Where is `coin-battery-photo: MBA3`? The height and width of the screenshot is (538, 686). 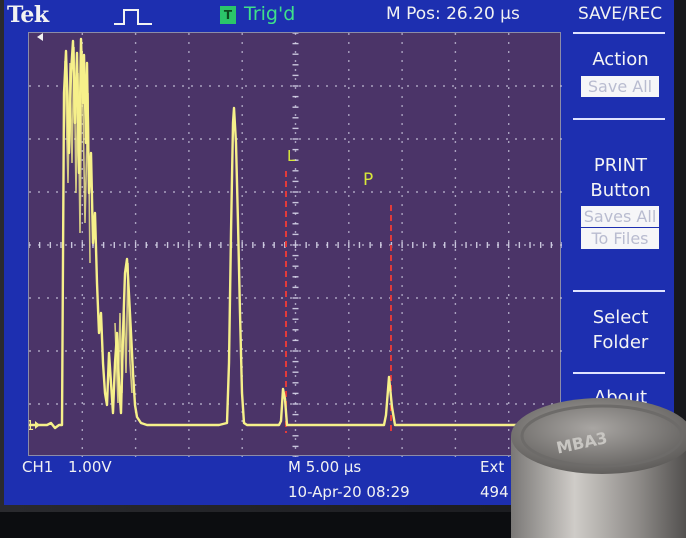 coin-battery-photo: MBA3 is located at coordinates (598, 468).